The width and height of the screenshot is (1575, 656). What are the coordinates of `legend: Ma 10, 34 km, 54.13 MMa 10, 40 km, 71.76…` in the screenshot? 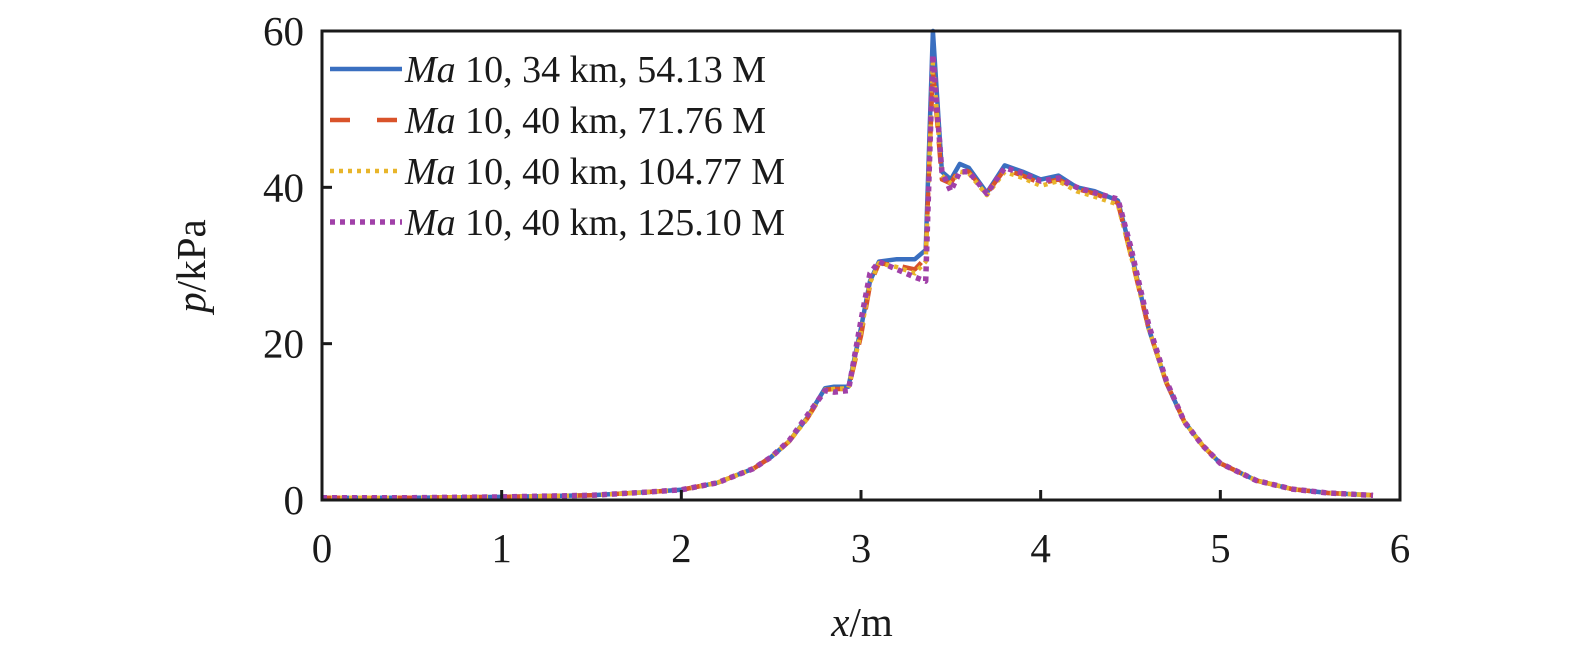 It's located at (557, 146).